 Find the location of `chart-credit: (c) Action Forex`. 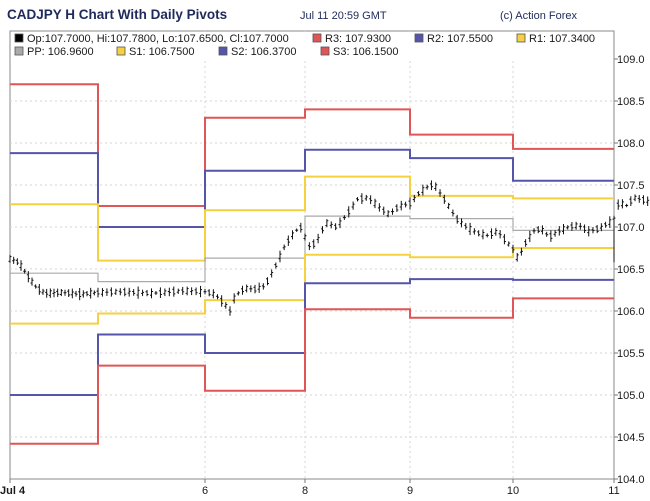

chart-credit: (c) Action Forex is located at coordinates (539, 16).